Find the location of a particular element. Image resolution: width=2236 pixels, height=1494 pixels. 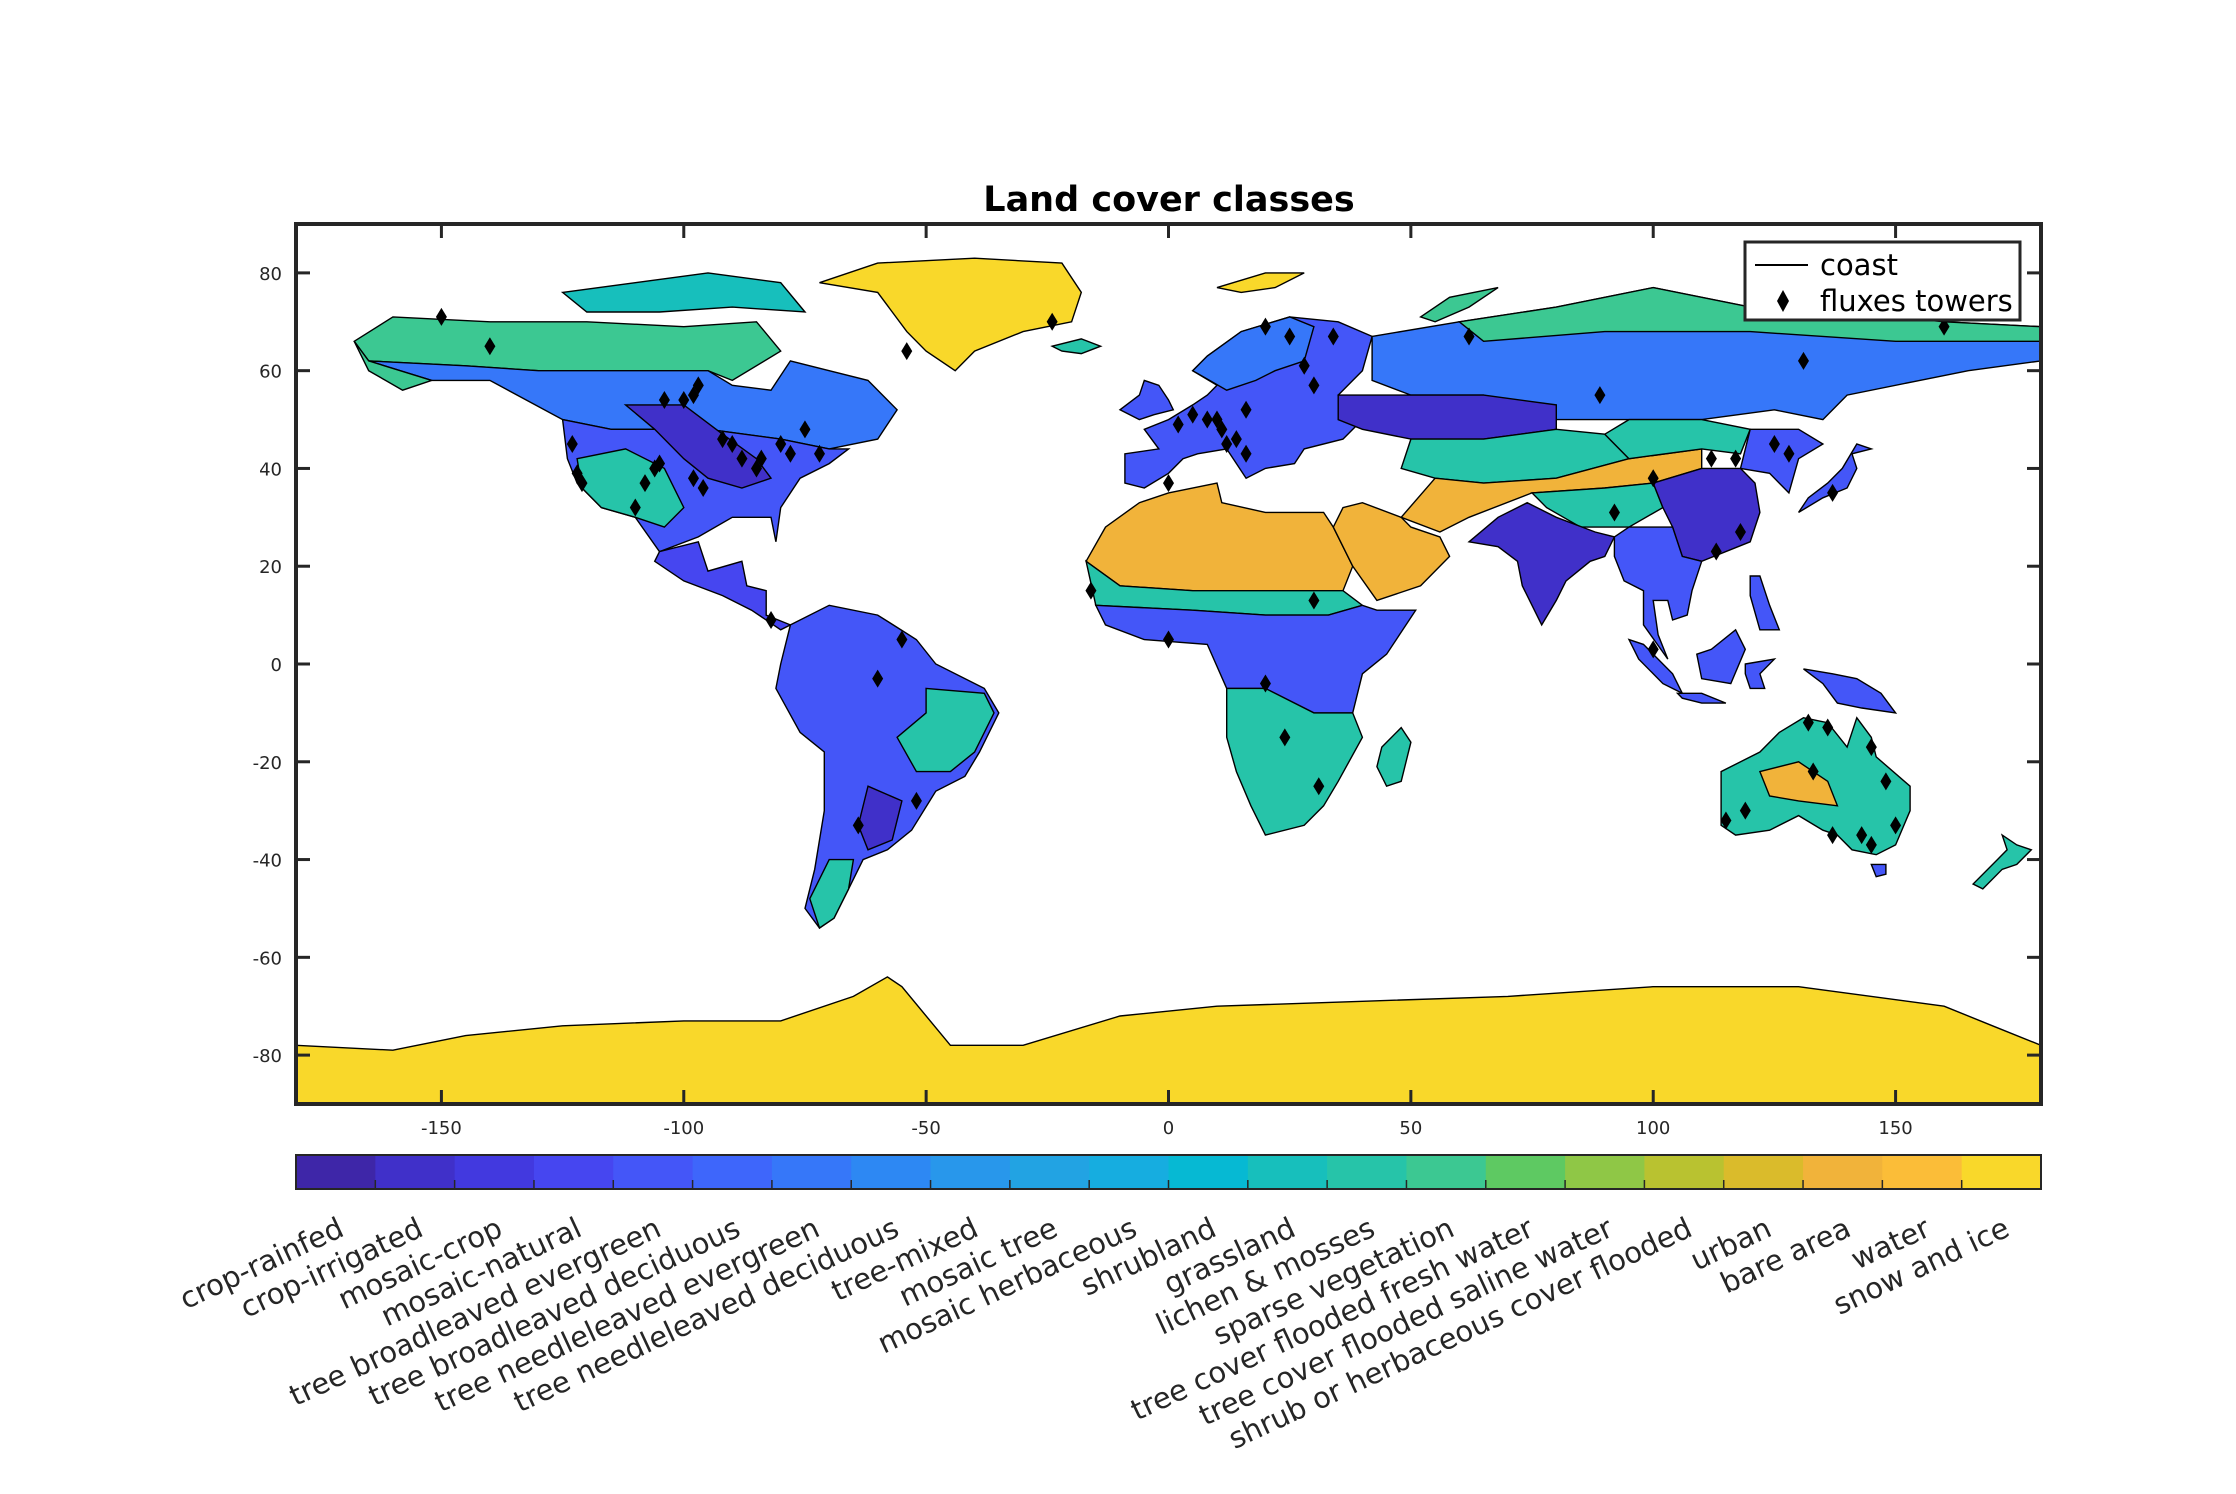

land-north-america-croplands is located at coordinates (698, 446).